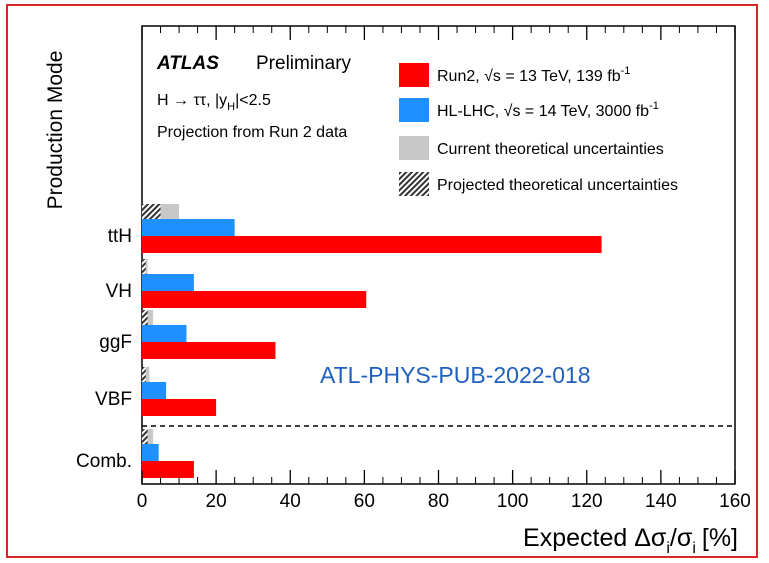 Image resolution: width=769 pixels, height=563 pixels. Describe the element at coordinates (661, 501) in the screenshot. I see `x-tick-label-140: 140` at that location.